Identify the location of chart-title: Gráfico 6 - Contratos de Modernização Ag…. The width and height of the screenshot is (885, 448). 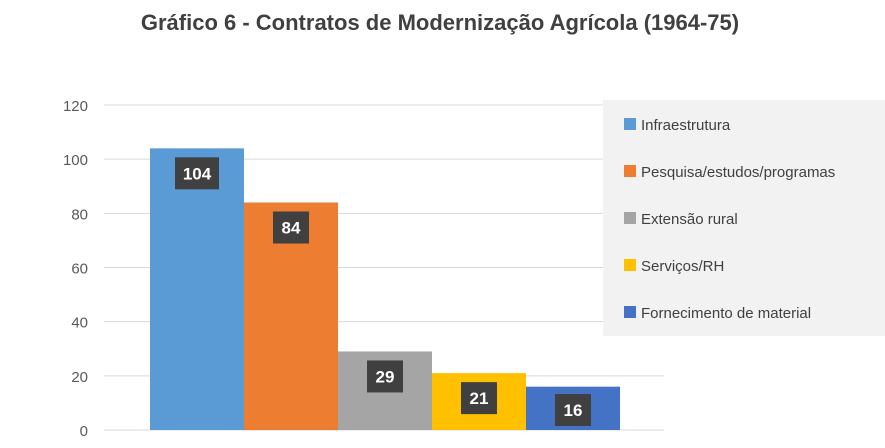
(440, 22).